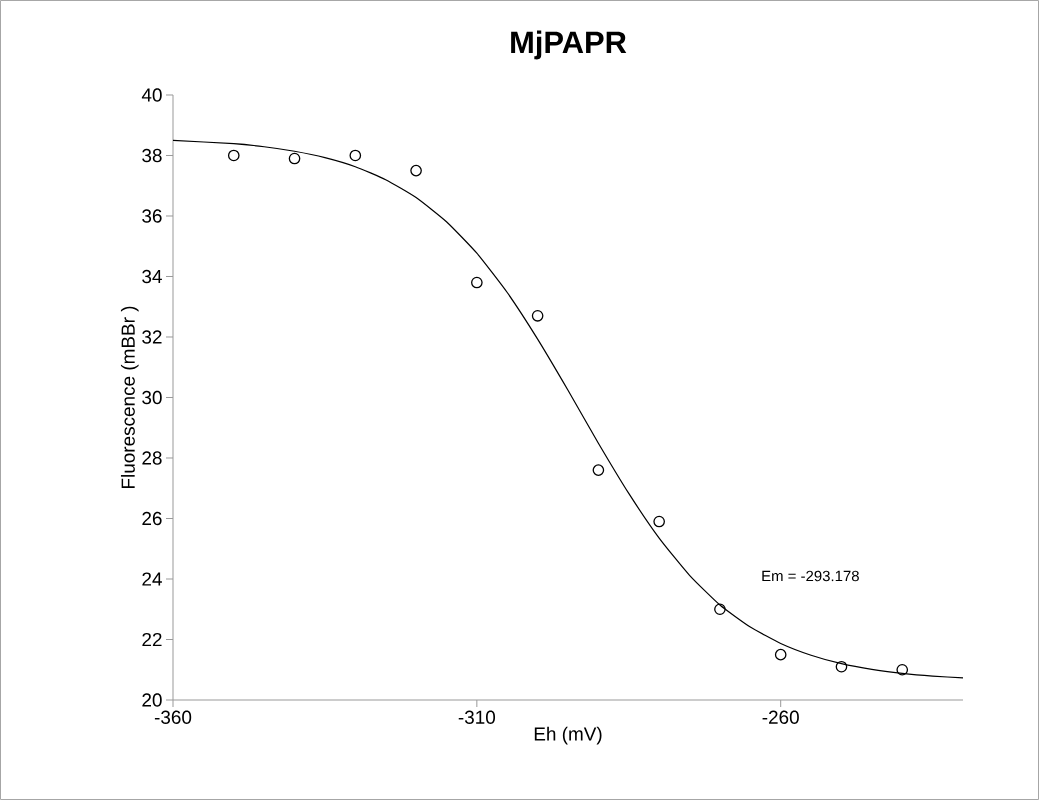 This screenshot has width=1039, height=800. I want to click on y-axis-title: Fluorescence (mBBr ), so click(129, 397).